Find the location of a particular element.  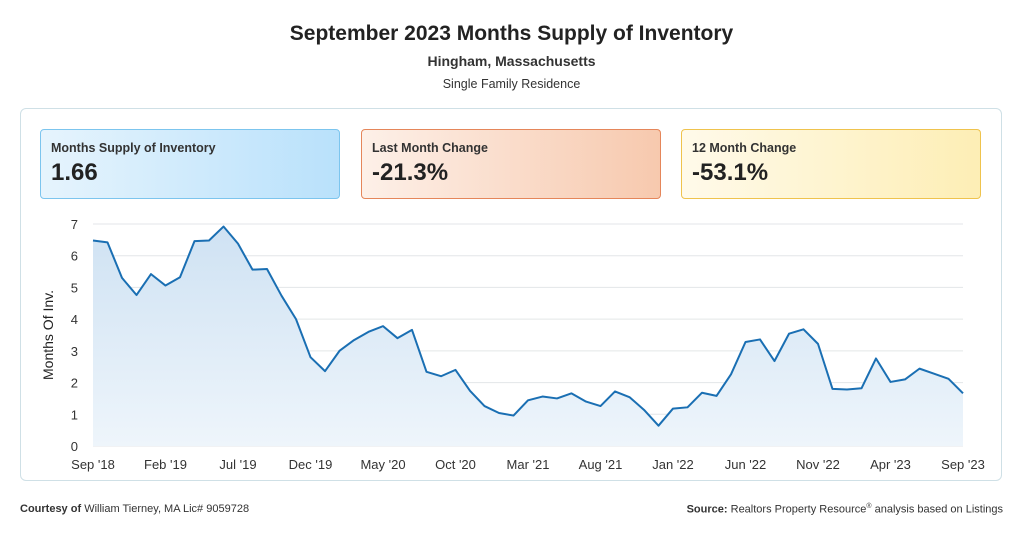

x-tick-label: Jun '22 is located at coordinates (746, 464).